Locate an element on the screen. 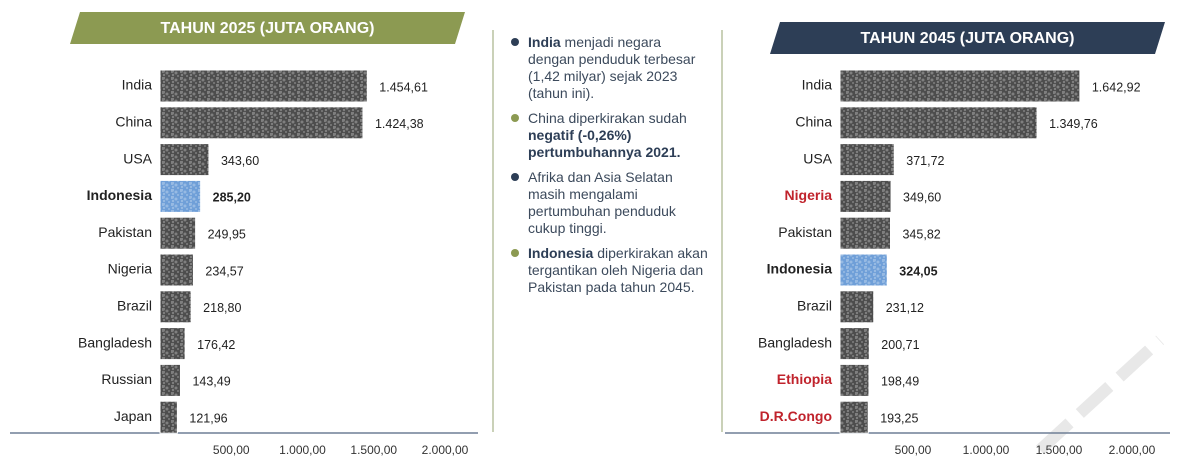 This screenshot has width=1181, height=459. note-text: negatif (-0,26%) pertumbuhannya 2021. is located at coordinates (604, 143).